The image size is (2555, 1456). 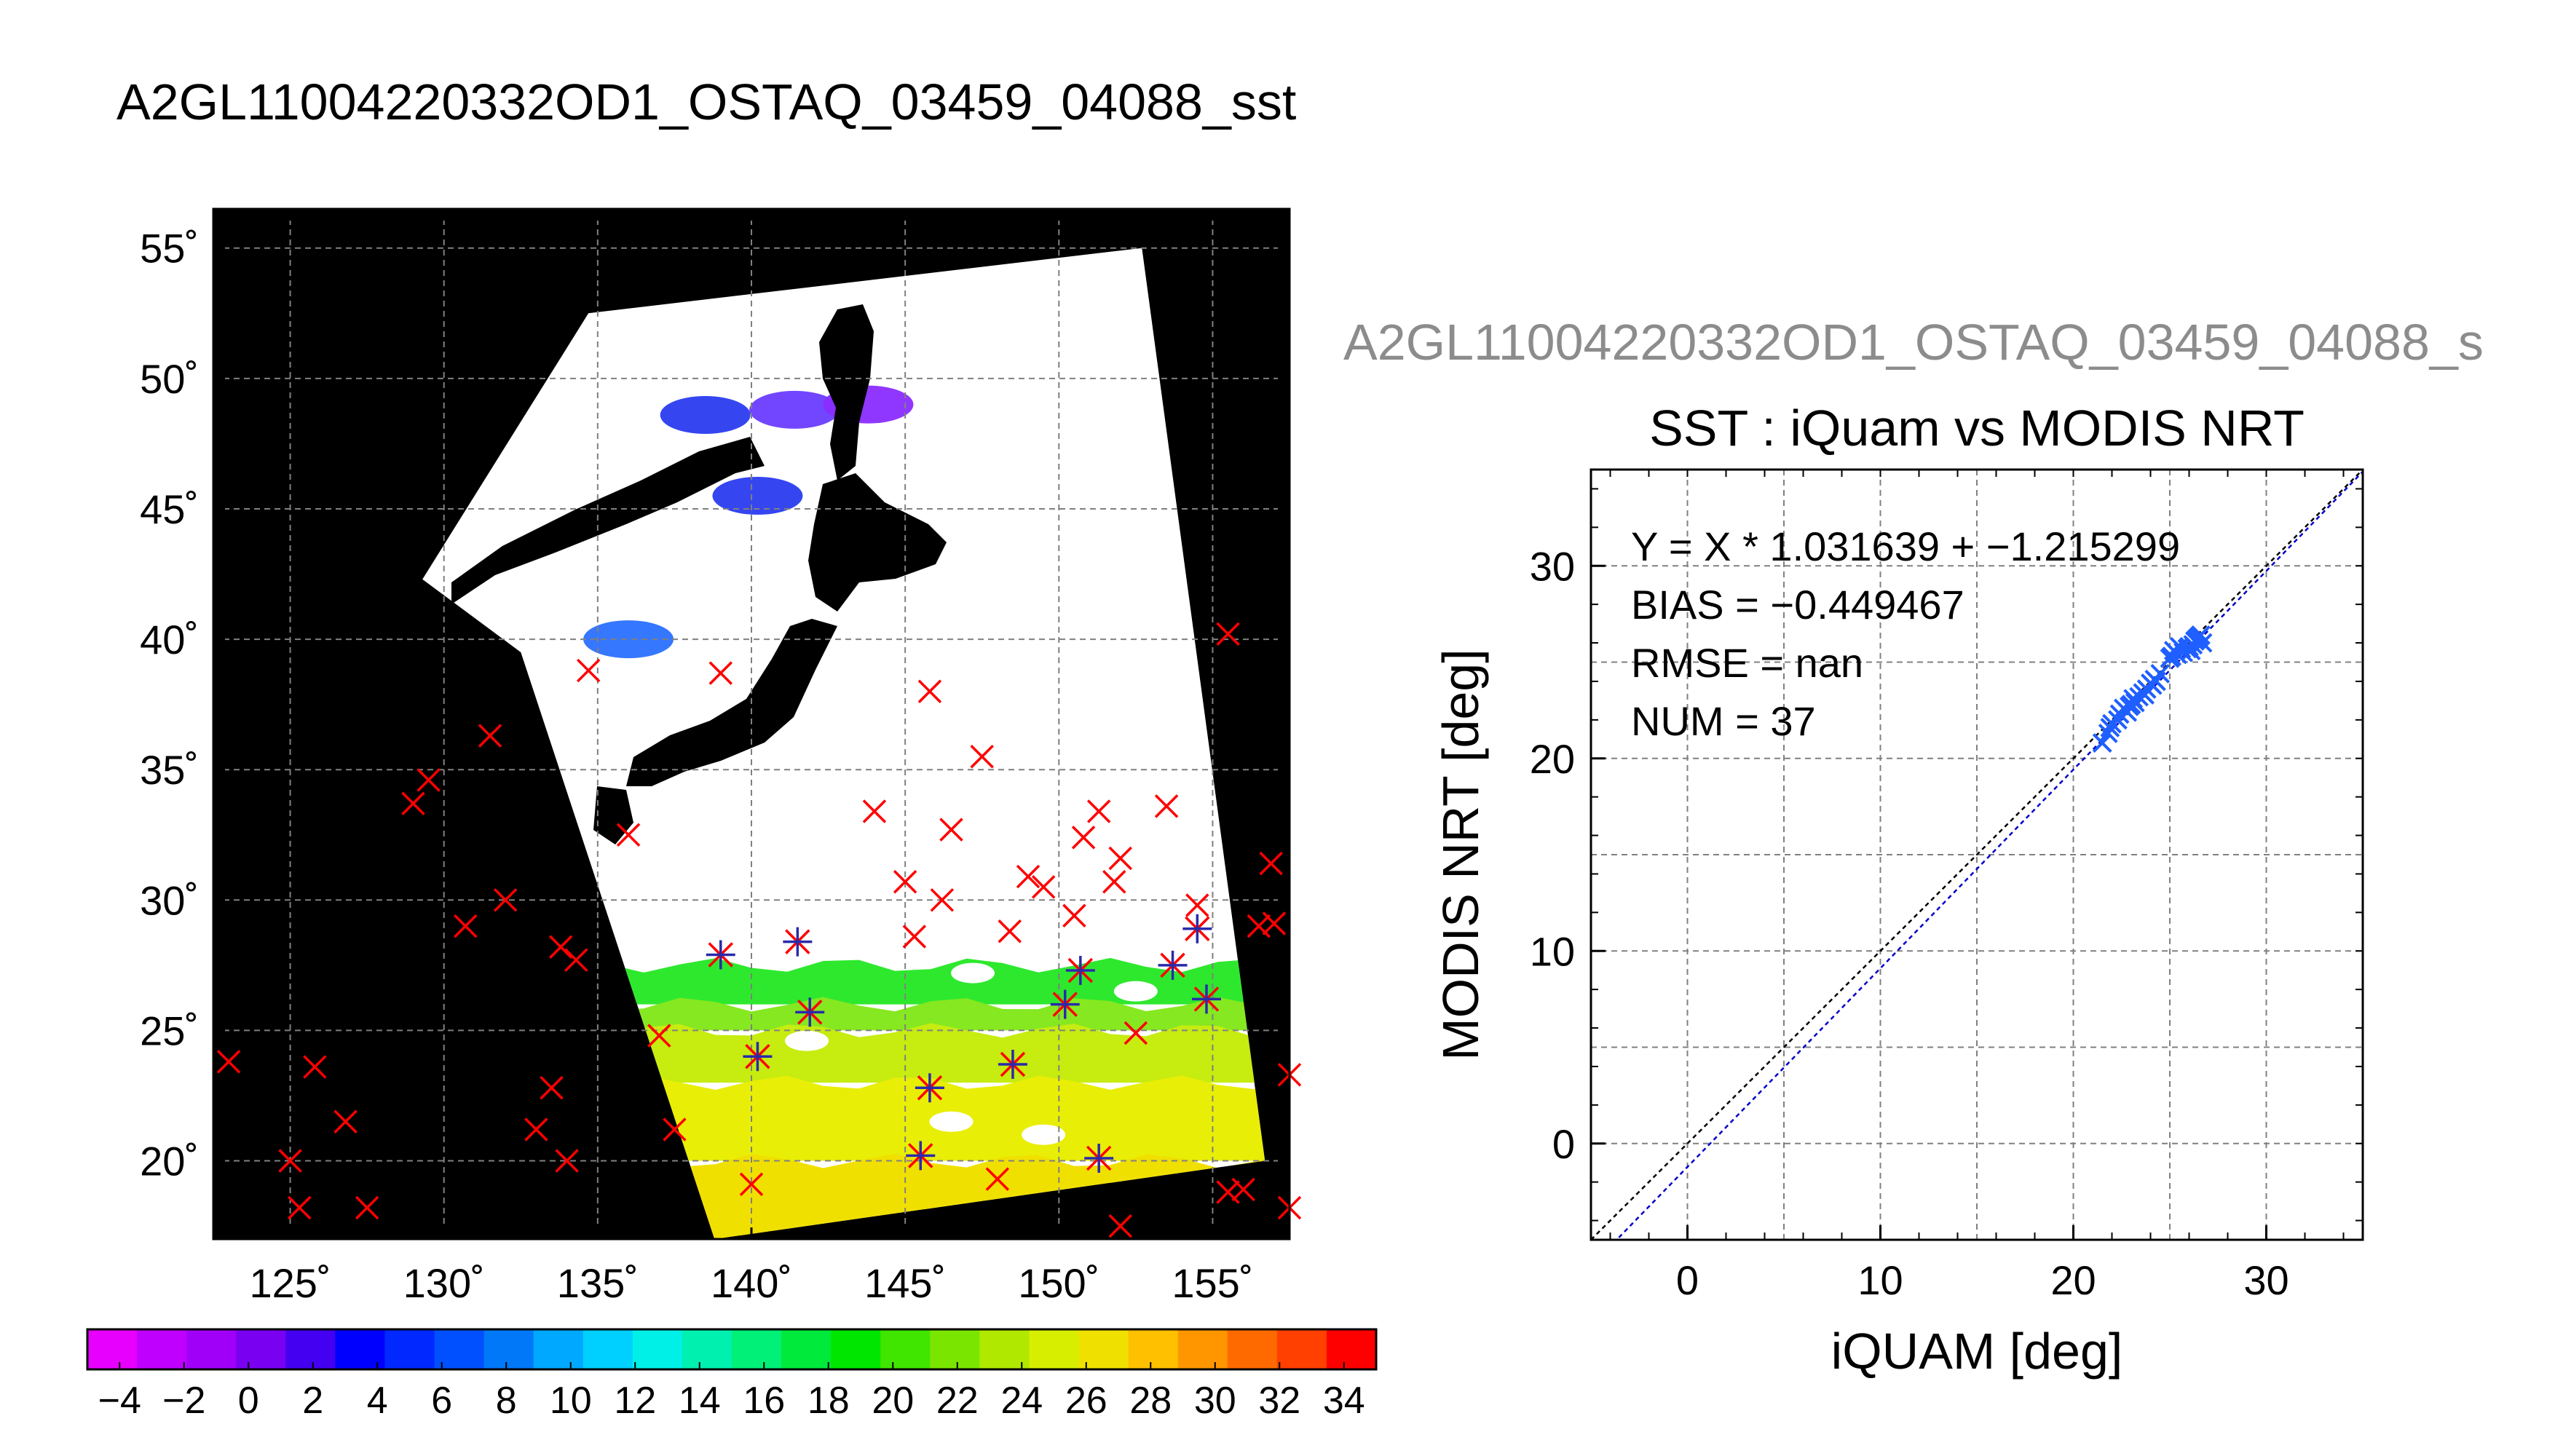 What do you see at coordinates (169, 770) in the screenshot?
I see `map-y-tick-label: 35˚` at bounding box center [169, 770].